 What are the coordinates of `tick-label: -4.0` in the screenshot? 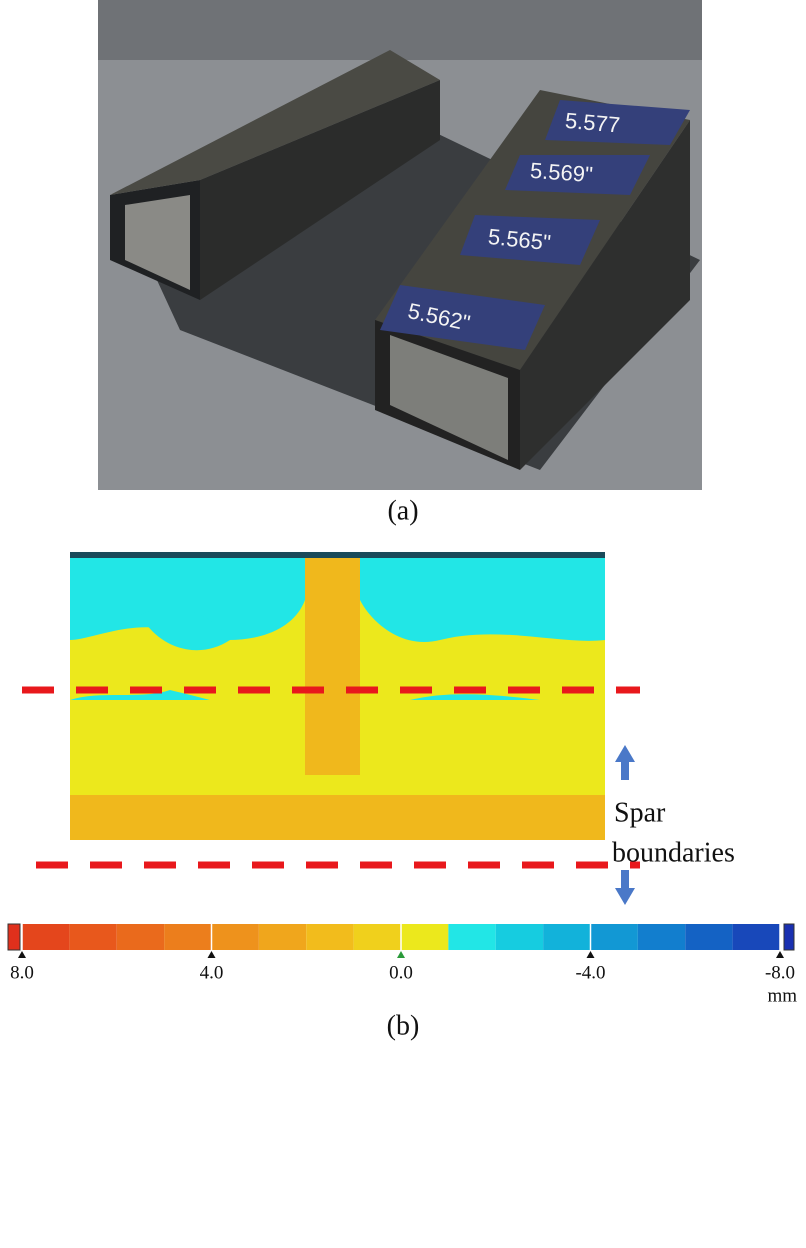 It's located at (590, 972).